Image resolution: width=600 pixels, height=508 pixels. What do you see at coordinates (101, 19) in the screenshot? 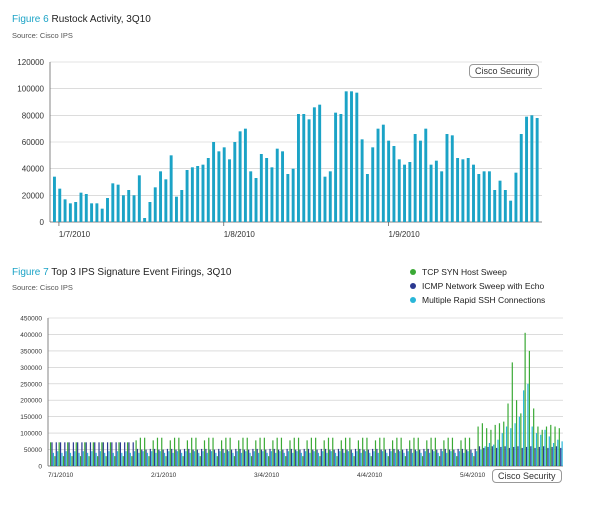
I see `figure6-title-text: Rustock Activity, 3Q10` at bounding box center [101, 19].